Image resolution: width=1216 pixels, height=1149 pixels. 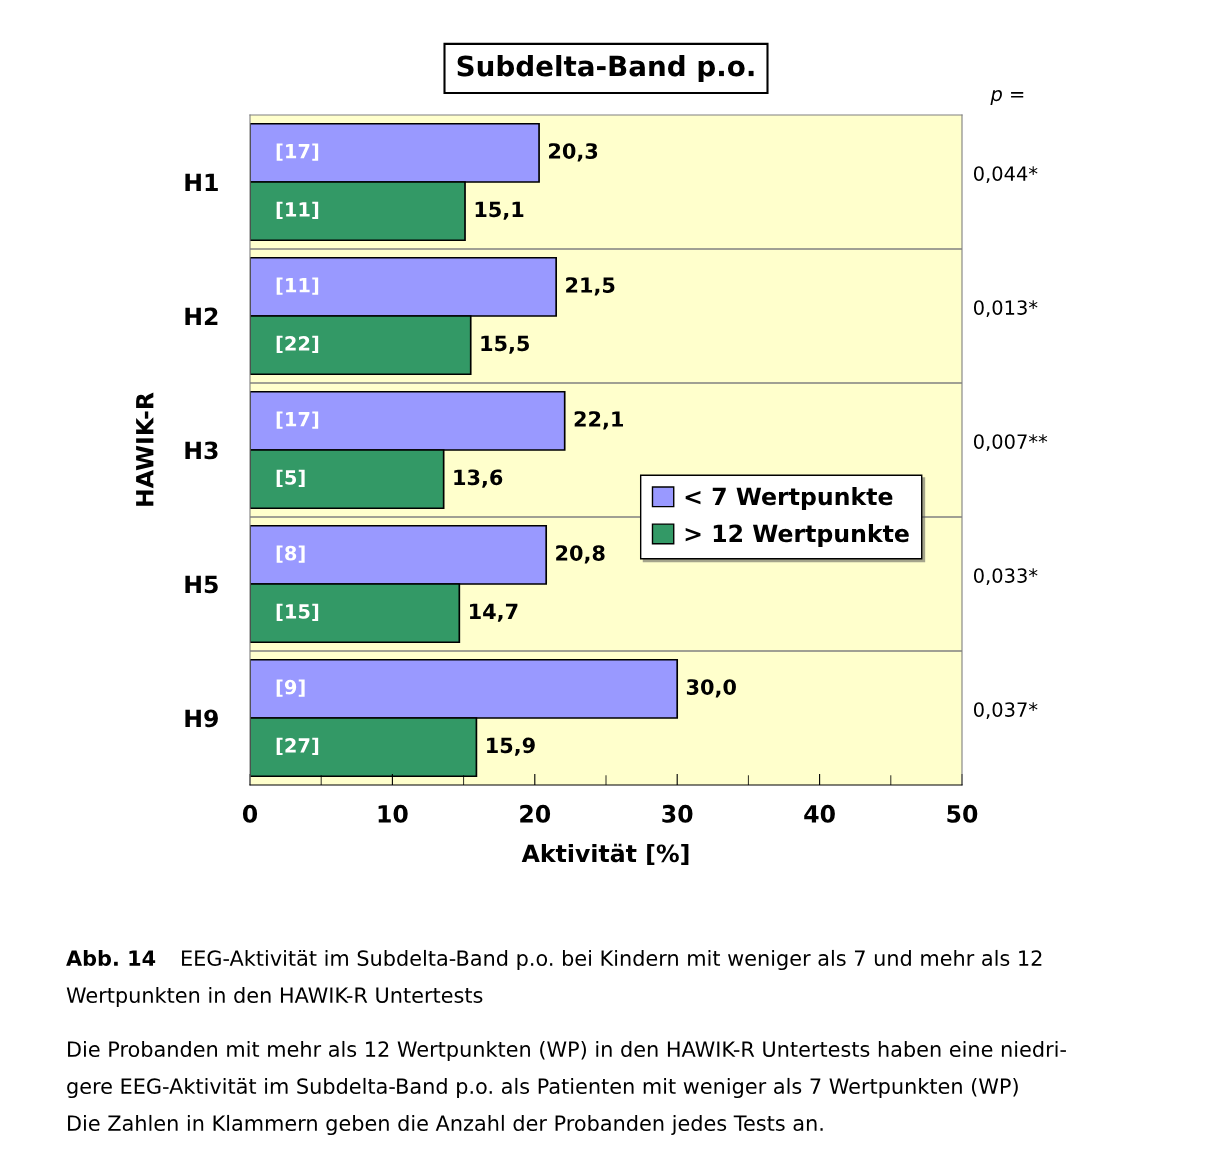 I want to click on text: 0,033*, so click(x=1005, y=576).